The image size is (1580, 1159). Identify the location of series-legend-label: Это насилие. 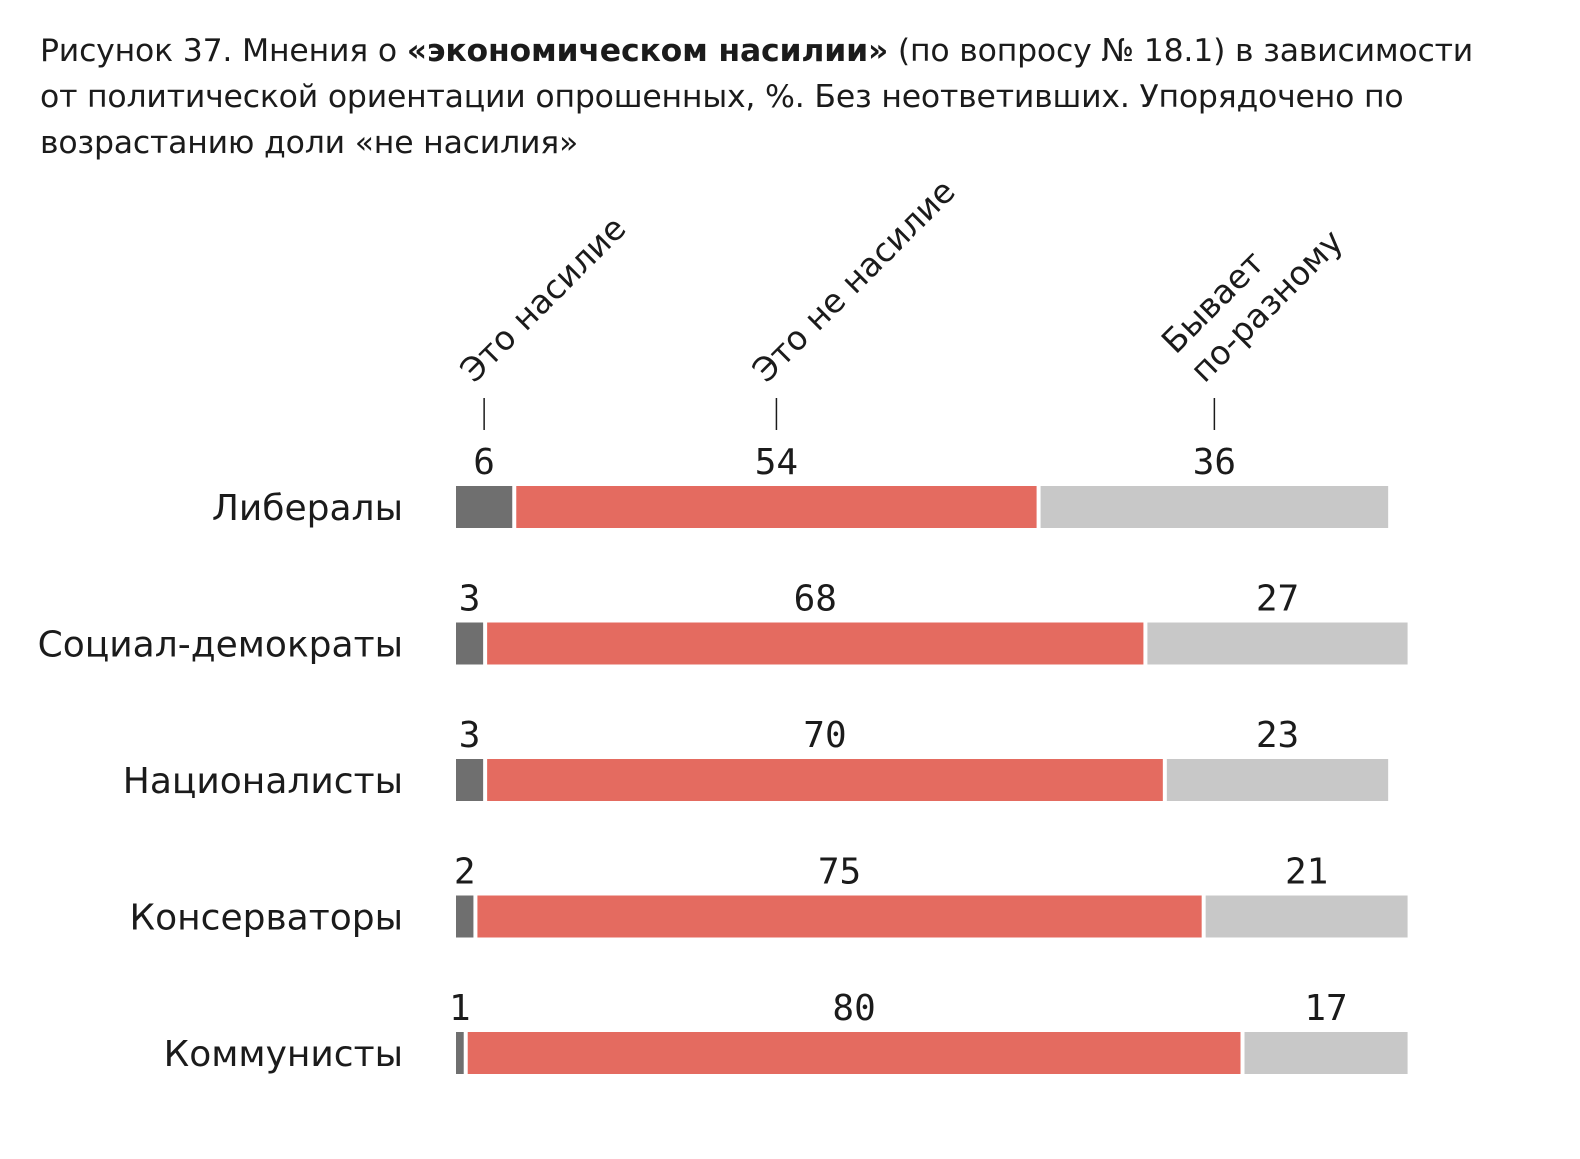
(542, 299).